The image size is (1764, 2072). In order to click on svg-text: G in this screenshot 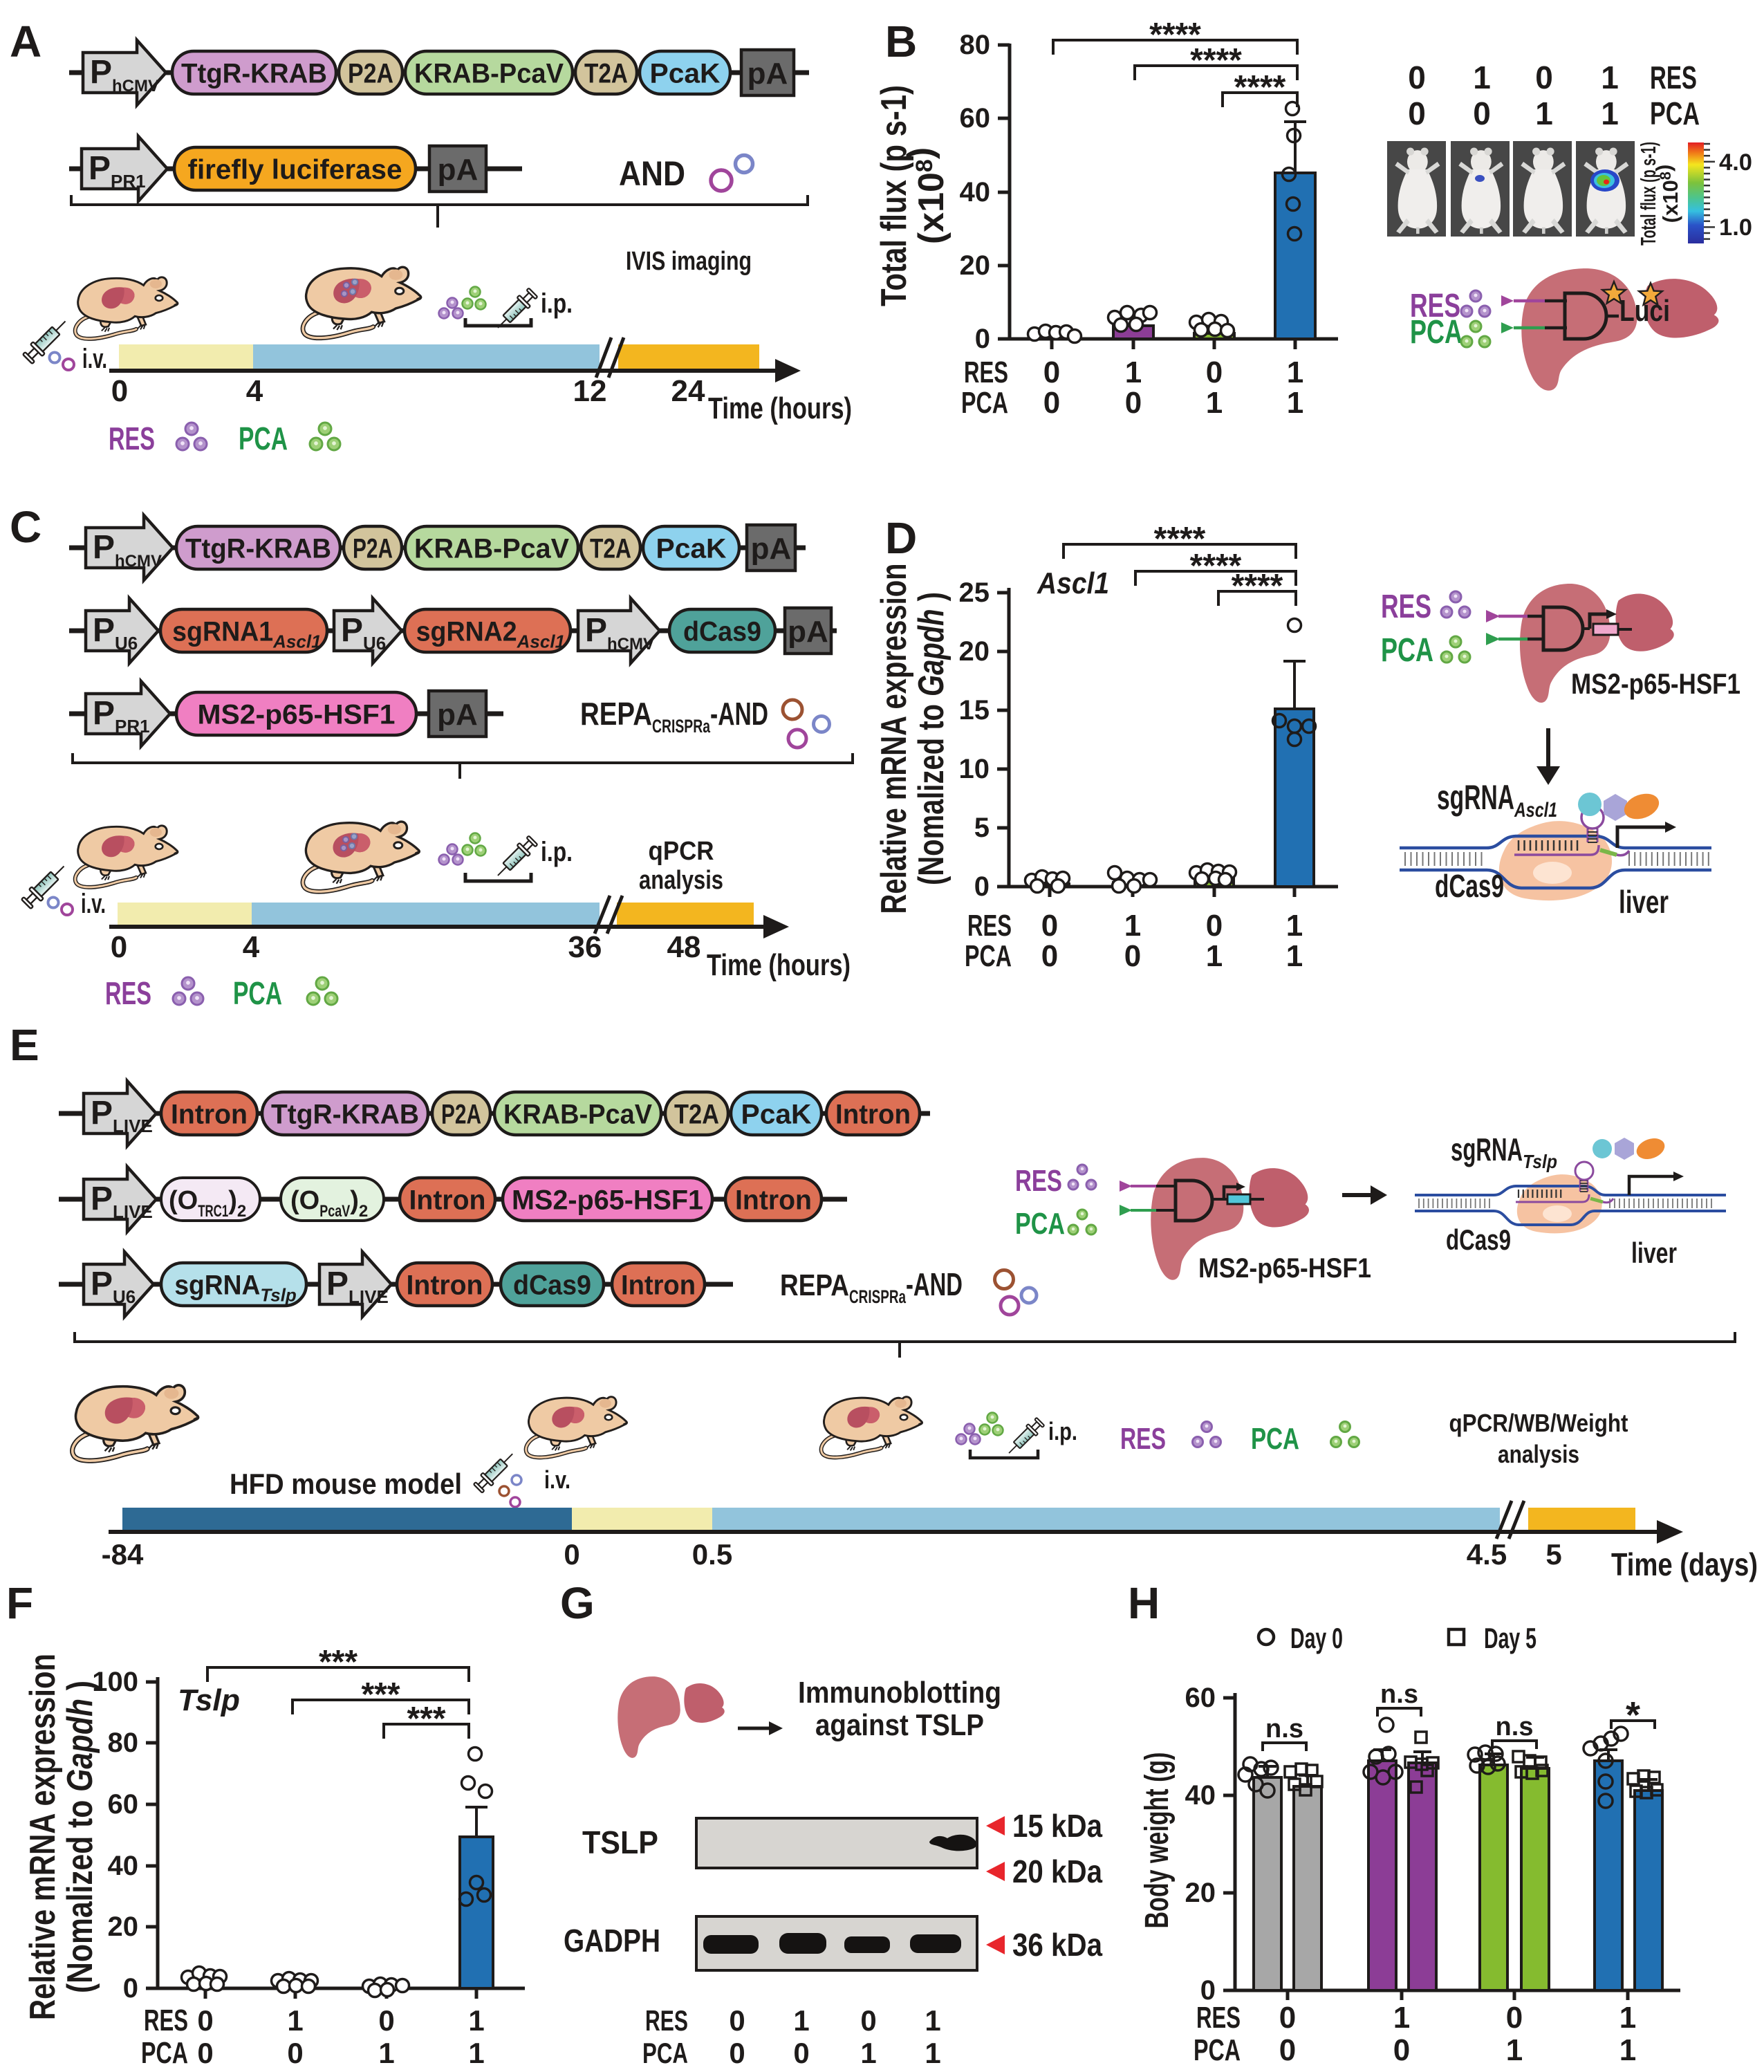, I will do `click(577, 1603)`.